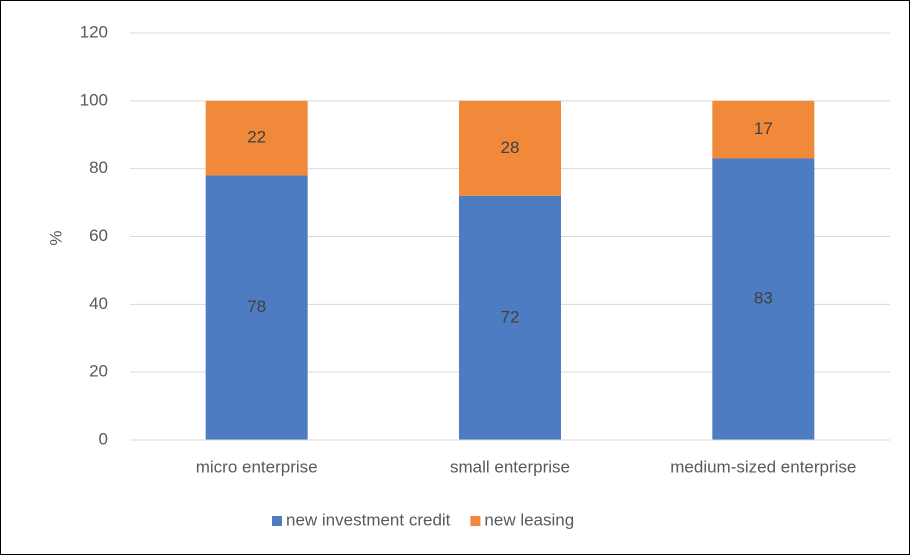  Describe the element at coordinates (257, 466) in the screenshot. I see `x-tick-label: micro enterprise` at that location.